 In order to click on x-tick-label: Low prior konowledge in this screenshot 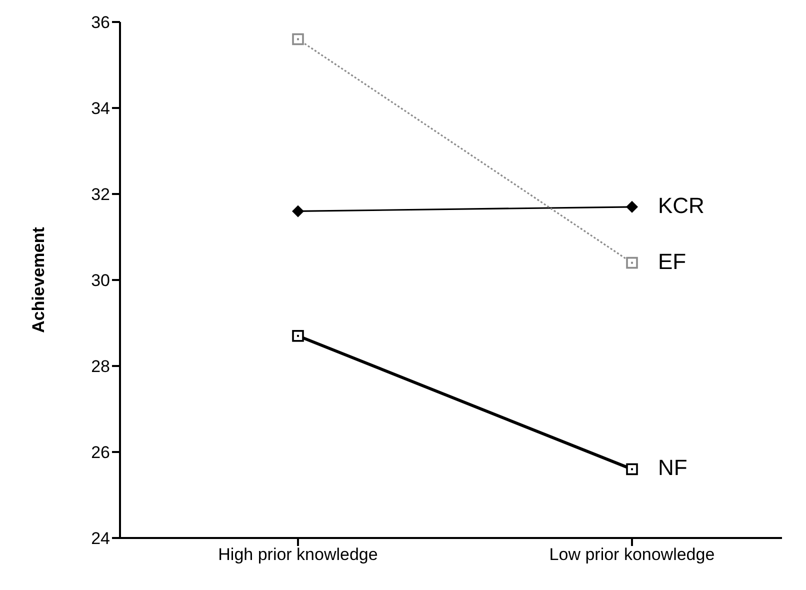, I will do `click(632, 554)`.